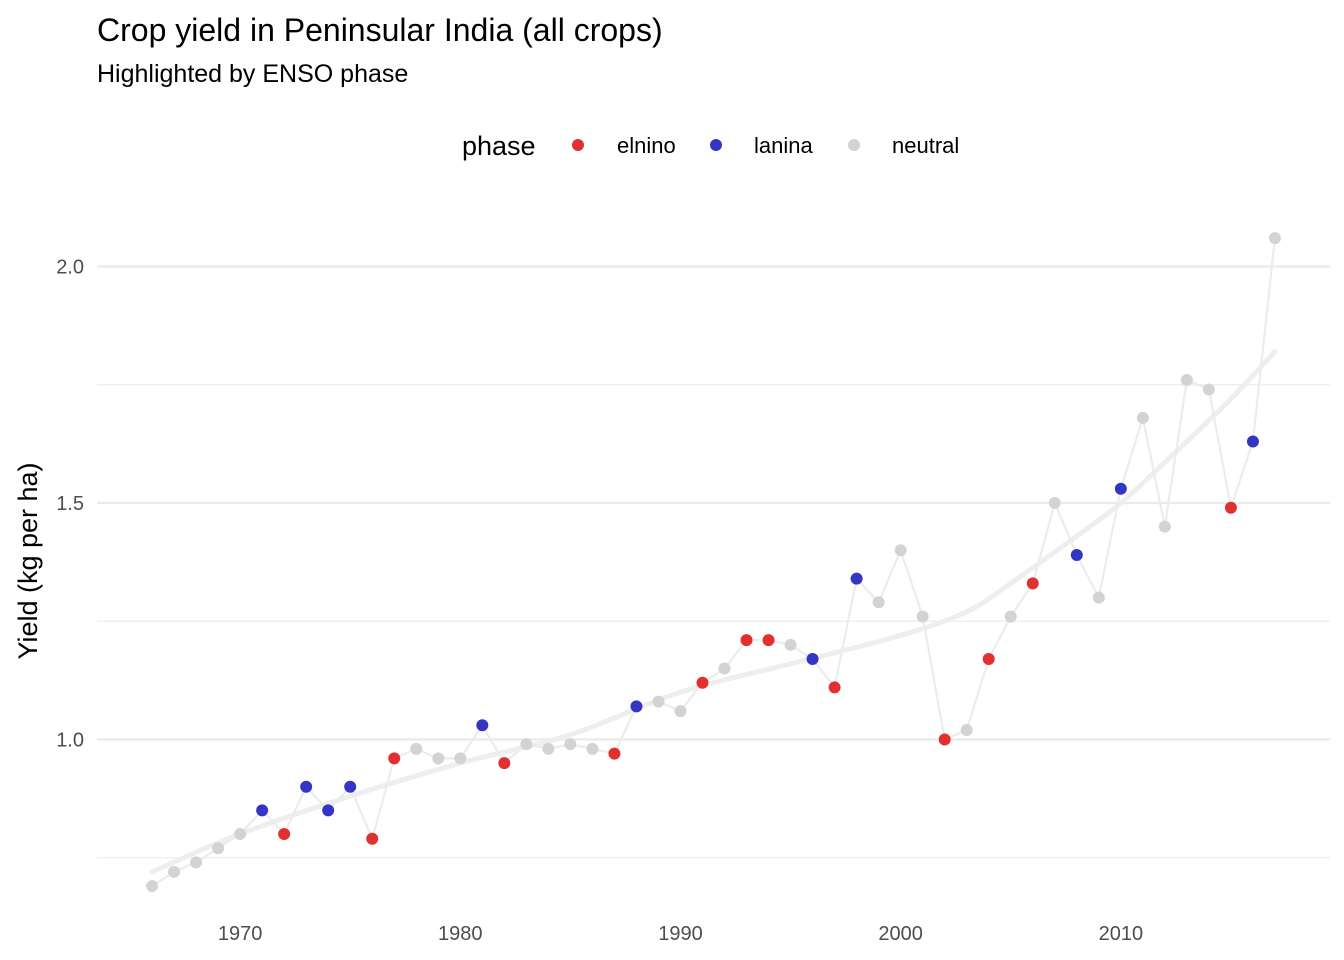 This screenshot has height=960, width=1344. What do you see at coordinates (680, 711) in the screenshot?
I see `data-point-neutral-1990` at bounding box center [680, 711].